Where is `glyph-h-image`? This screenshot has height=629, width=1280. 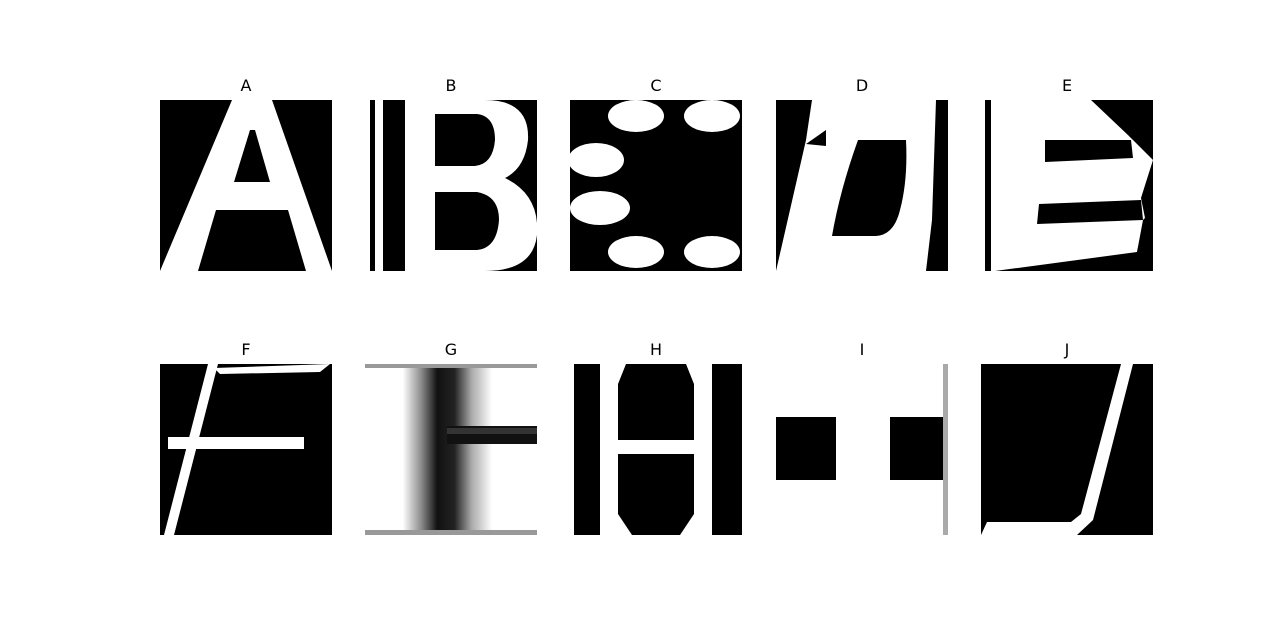 glyph-h-image is located at coordinates (656, 449).